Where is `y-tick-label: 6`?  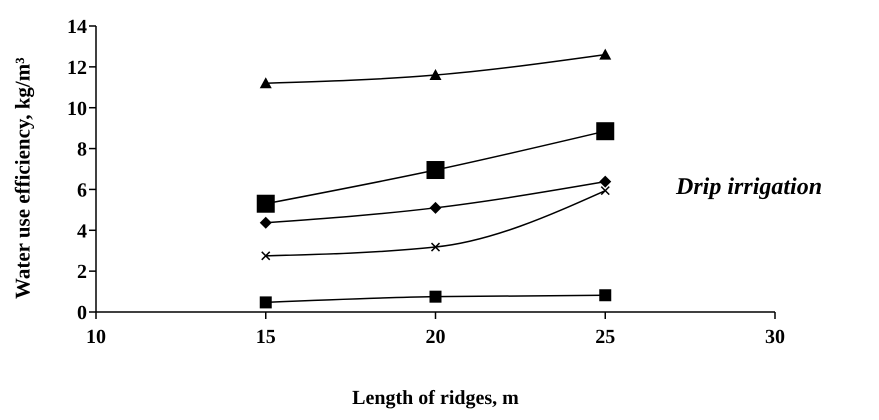 y-tick-label: 6 is located at coordinates (82, 191).